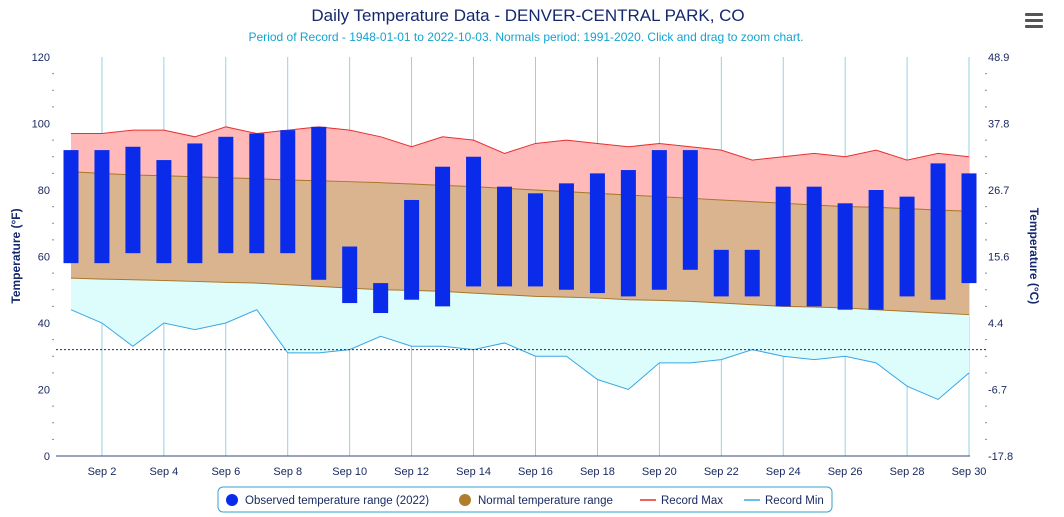 The image size is (1064, 517). I want to click on y-tick-label-left: 40, so click(44, 324).